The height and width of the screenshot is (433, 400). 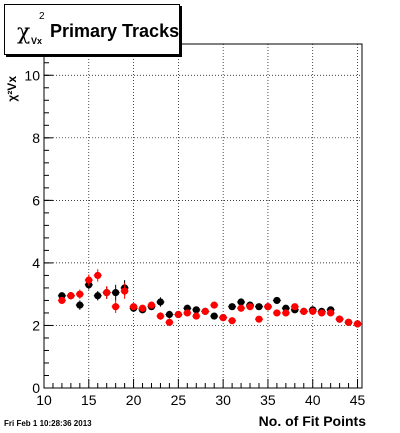 I want to click on x-tick-label: 25, so click(x=179, y=400).